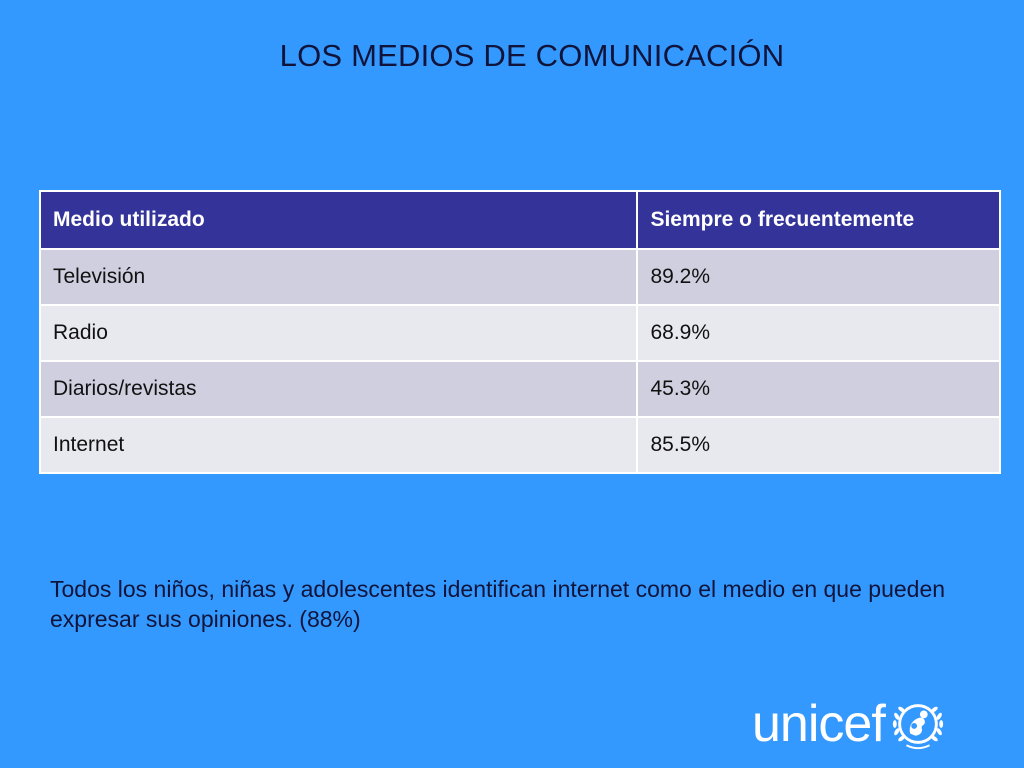  Describe the element at coordinates (917, 727) in the screenshot. I see `unicef-emblem-icon` at that location.